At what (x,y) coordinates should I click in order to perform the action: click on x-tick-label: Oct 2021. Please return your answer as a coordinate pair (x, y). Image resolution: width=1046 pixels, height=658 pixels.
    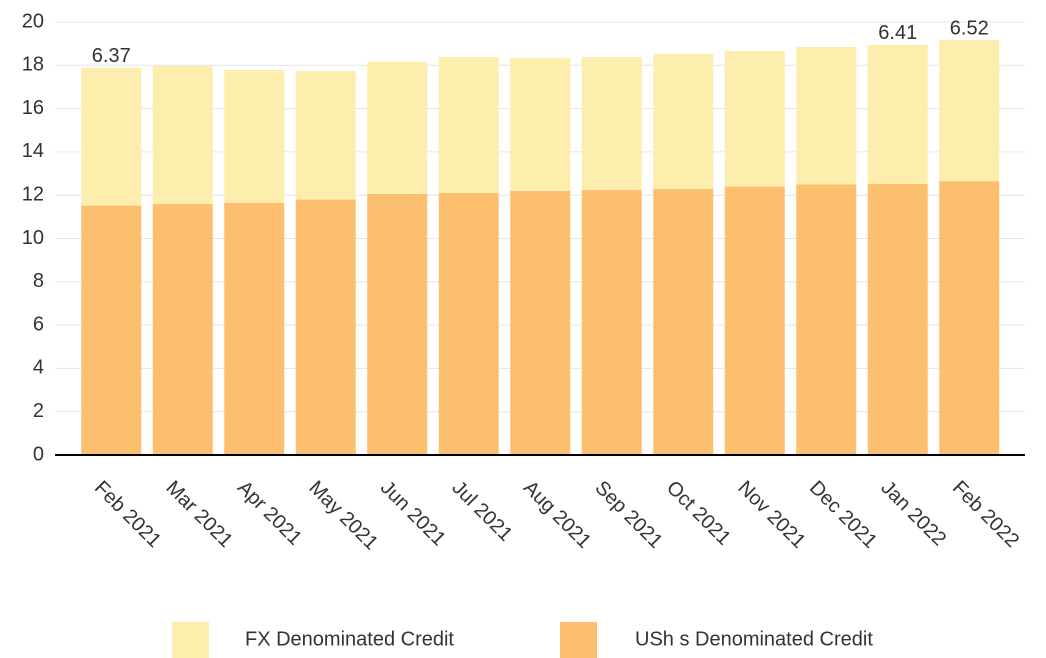
    Looking at the image, I should click on (698, 513).